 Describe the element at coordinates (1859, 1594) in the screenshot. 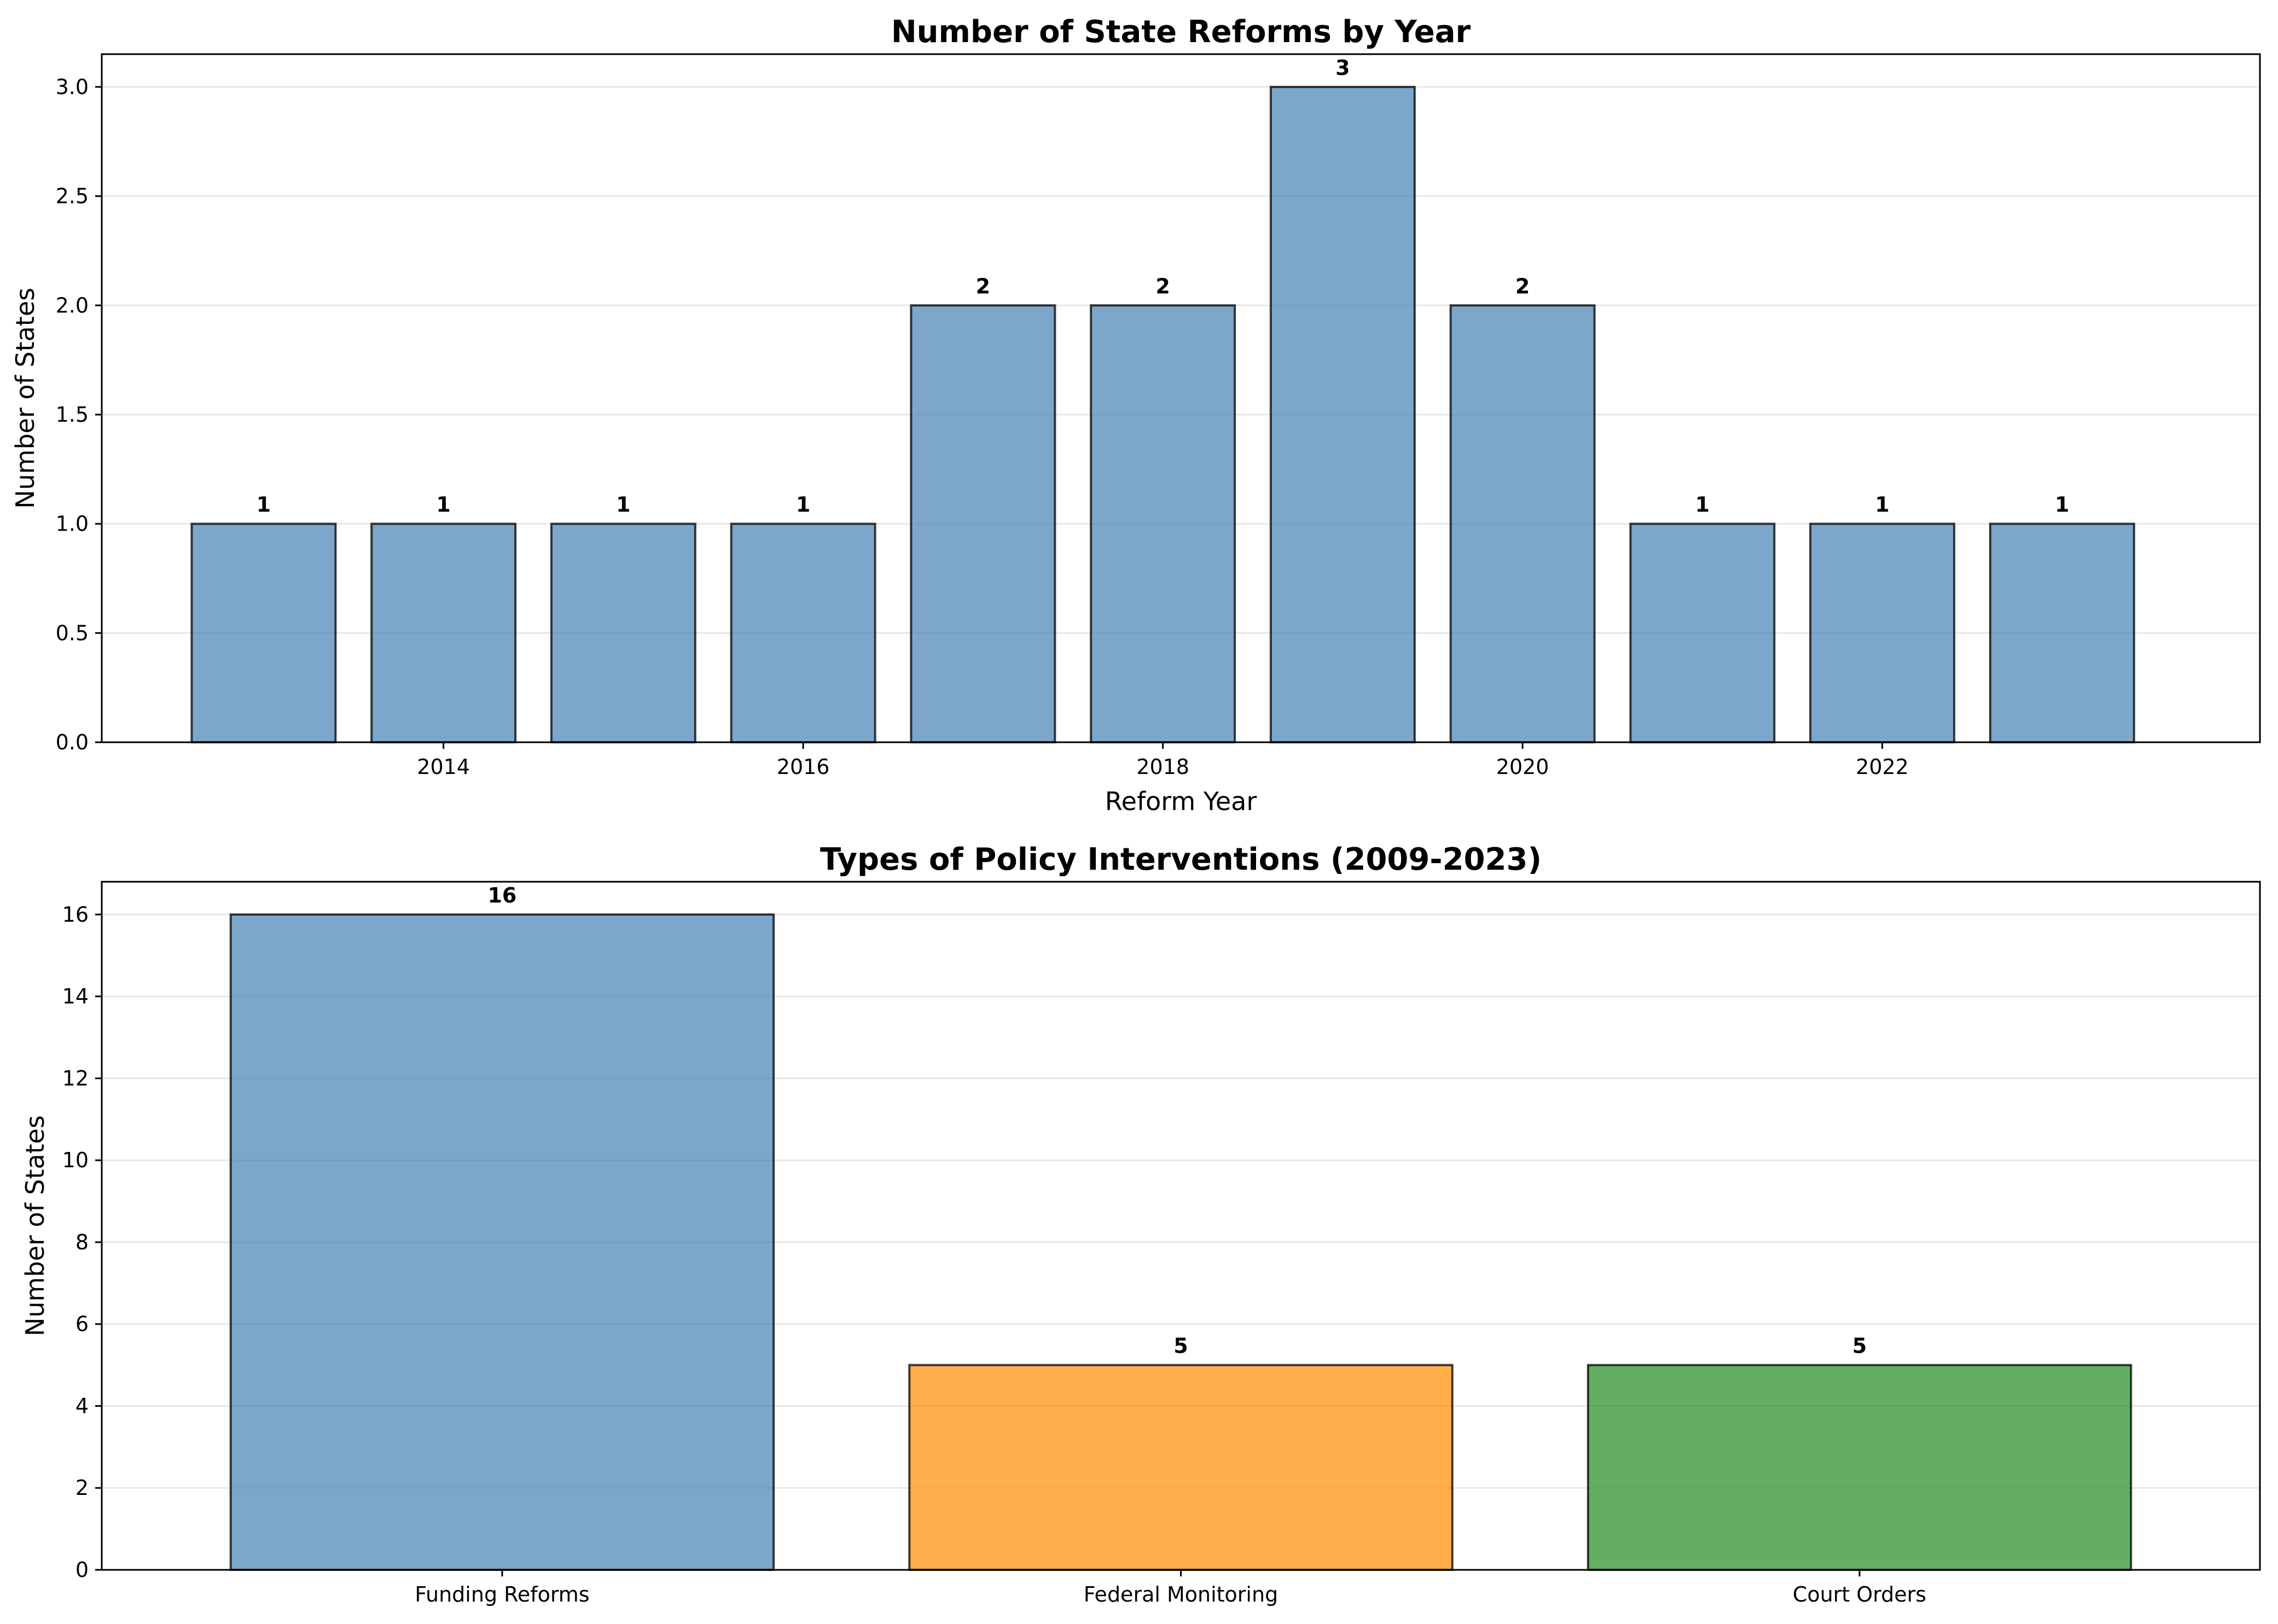

I see `x-category-label: Court Orders` at that location.